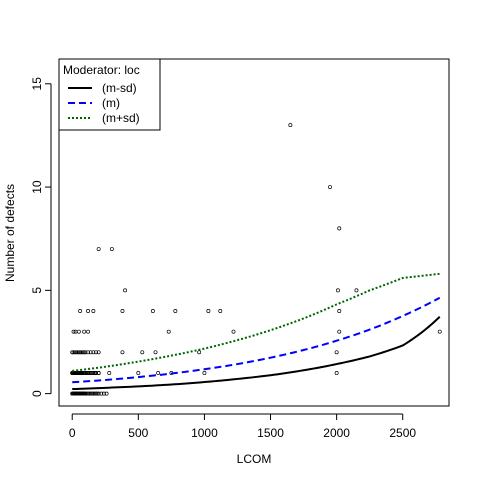 The image size is (480, 480). What do you see at coordinates (242, 426) in the screenshot?
I see `x-axis: 0 500 1000 1500 2000 2500` at bounding box center [242, 426].